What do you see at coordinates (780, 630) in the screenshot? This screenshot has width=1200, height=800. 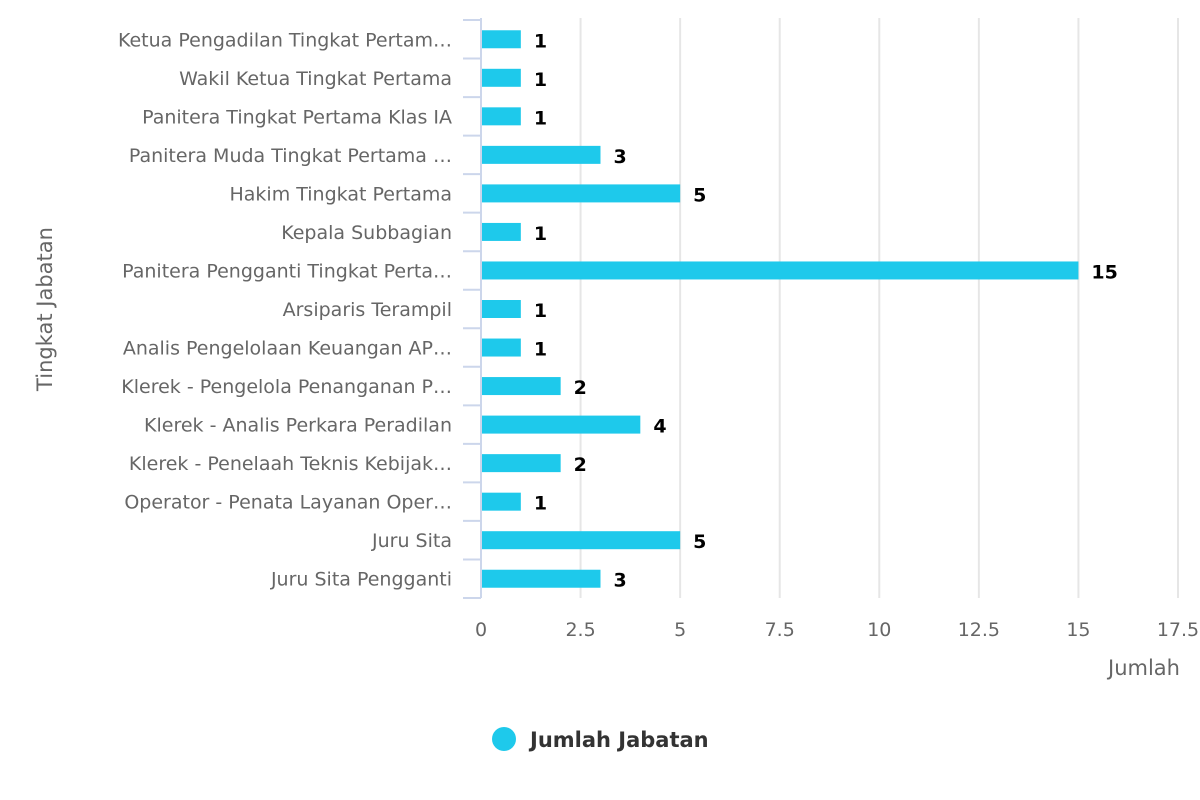 I see `x-tick-label: 7.5` at bounding box center [780, 630].